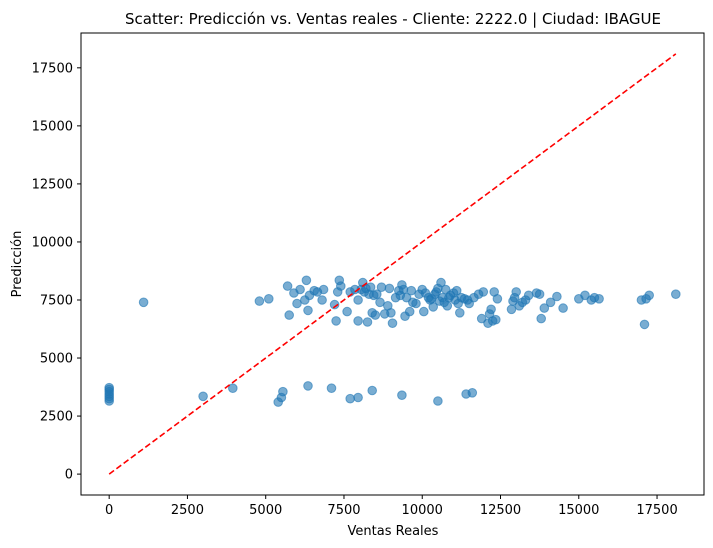 This screenshot has height=548, width=713. Describe the element at coordinates (52, 68) in the screenshot. I see `y-tick-label: 17500` at that location.